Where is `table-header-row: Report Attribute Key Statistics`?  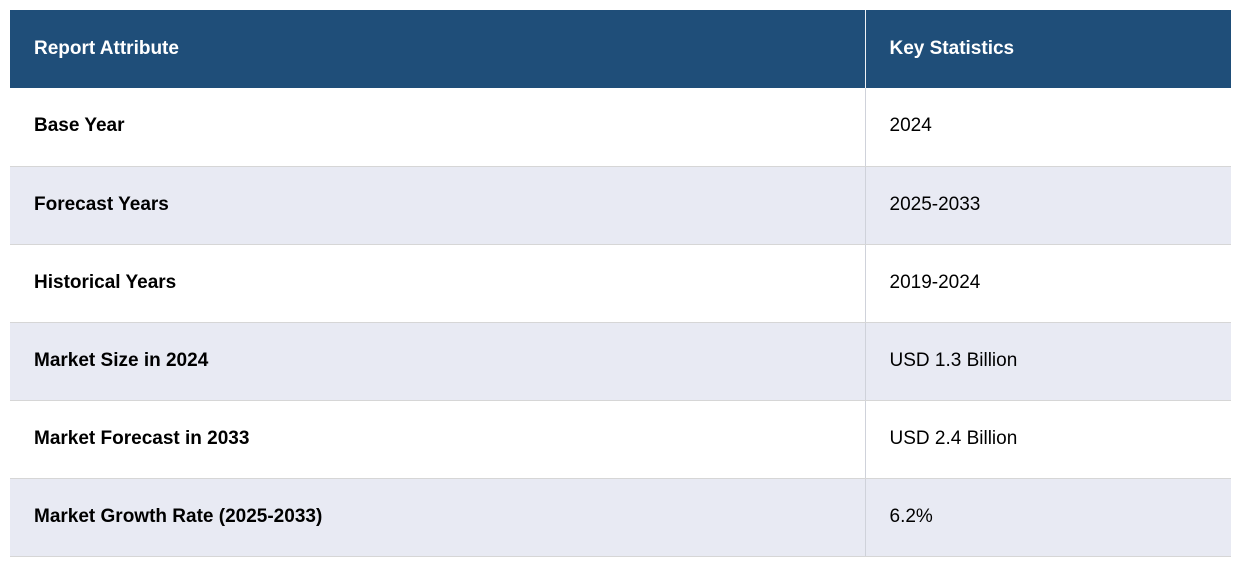
table-header-row: Report Attribute Key Statistics is located at coordinates (620, 49).